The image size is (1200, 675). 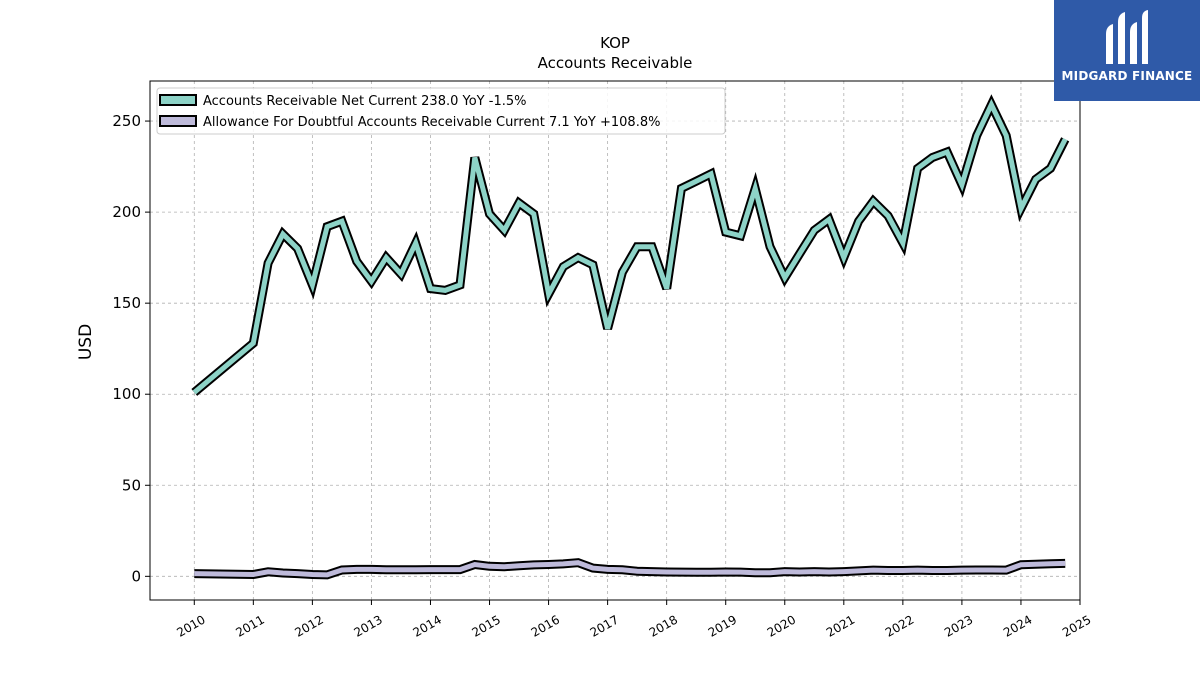 I want to click on x-tick-label: 2012, so click(x=308, y=625).